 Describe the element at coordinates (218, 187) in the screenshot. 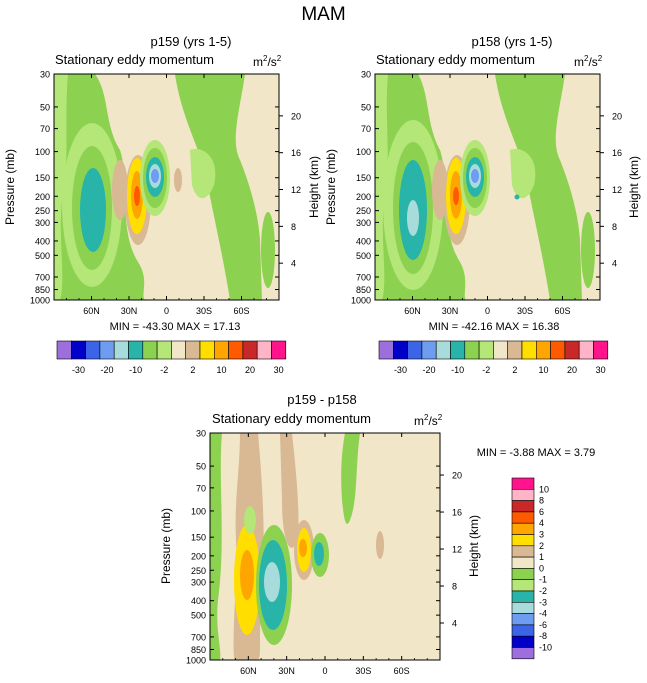

I see `contour-south-neg-region` at that location.